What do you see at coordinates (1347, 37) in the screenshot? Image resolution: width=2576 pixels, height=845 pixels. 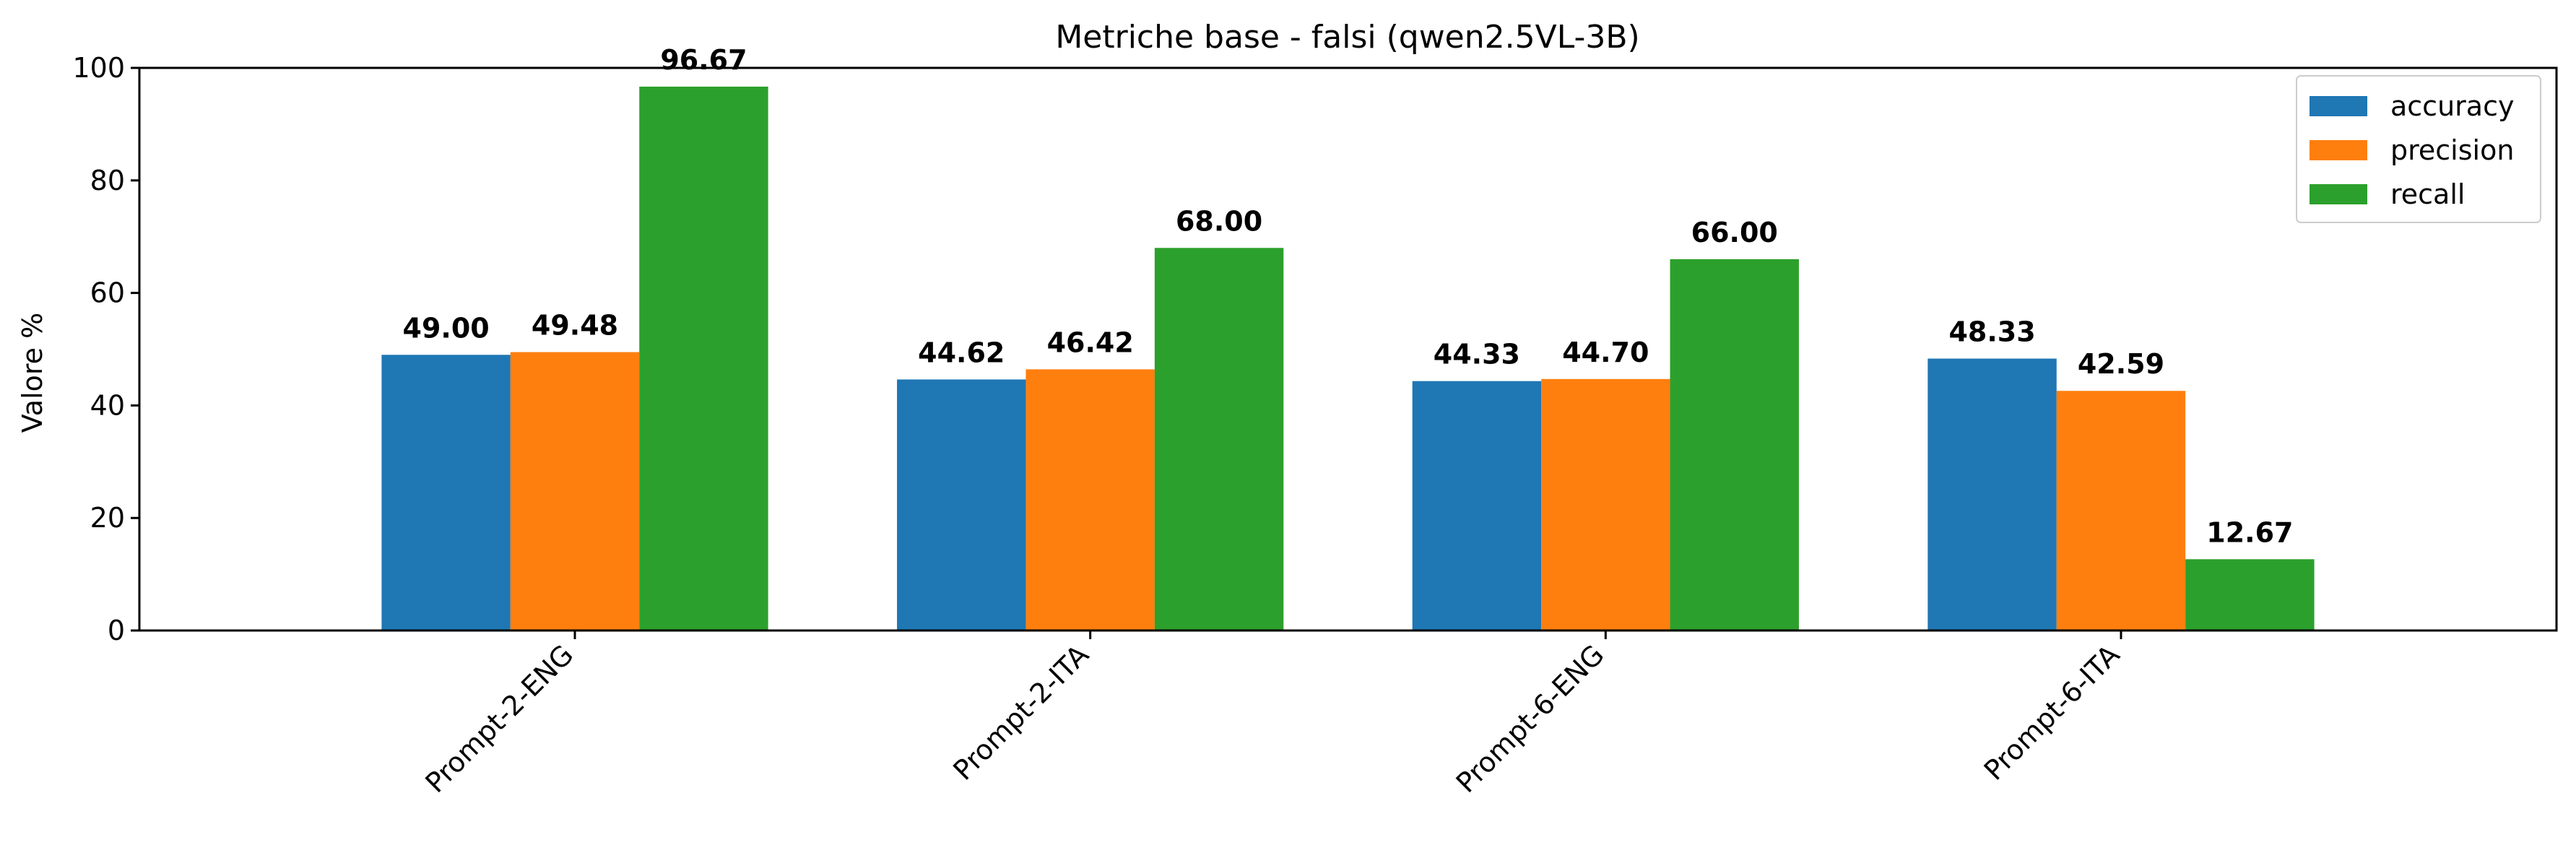 I see `chart-title: Metriche base - falsi (qwen2.5VL-3B)` at bounding box center [1347, 37].